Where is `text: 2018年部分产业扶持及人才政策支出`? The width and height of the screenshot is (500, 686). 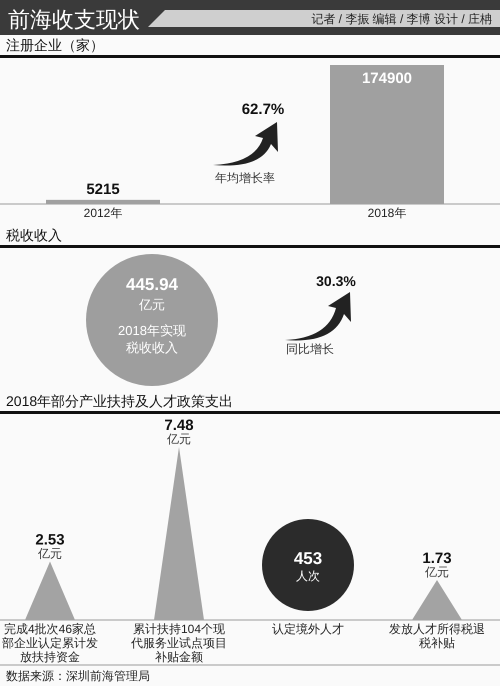 text: 2018年部分产业扶持及人才政策支出 is located at coordinates (120, 401).